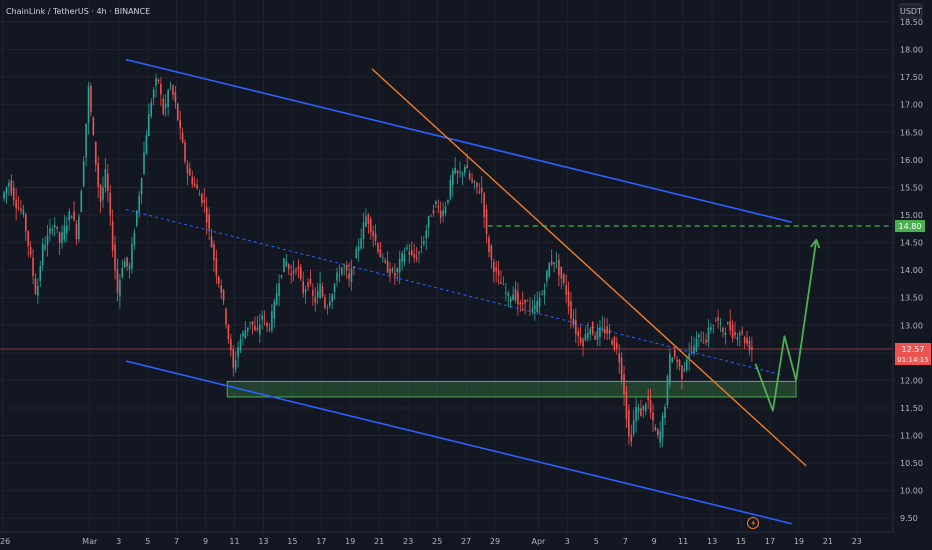 This screenshot has height=550, width=932. I want to click on support-zone, so click(511, 389).